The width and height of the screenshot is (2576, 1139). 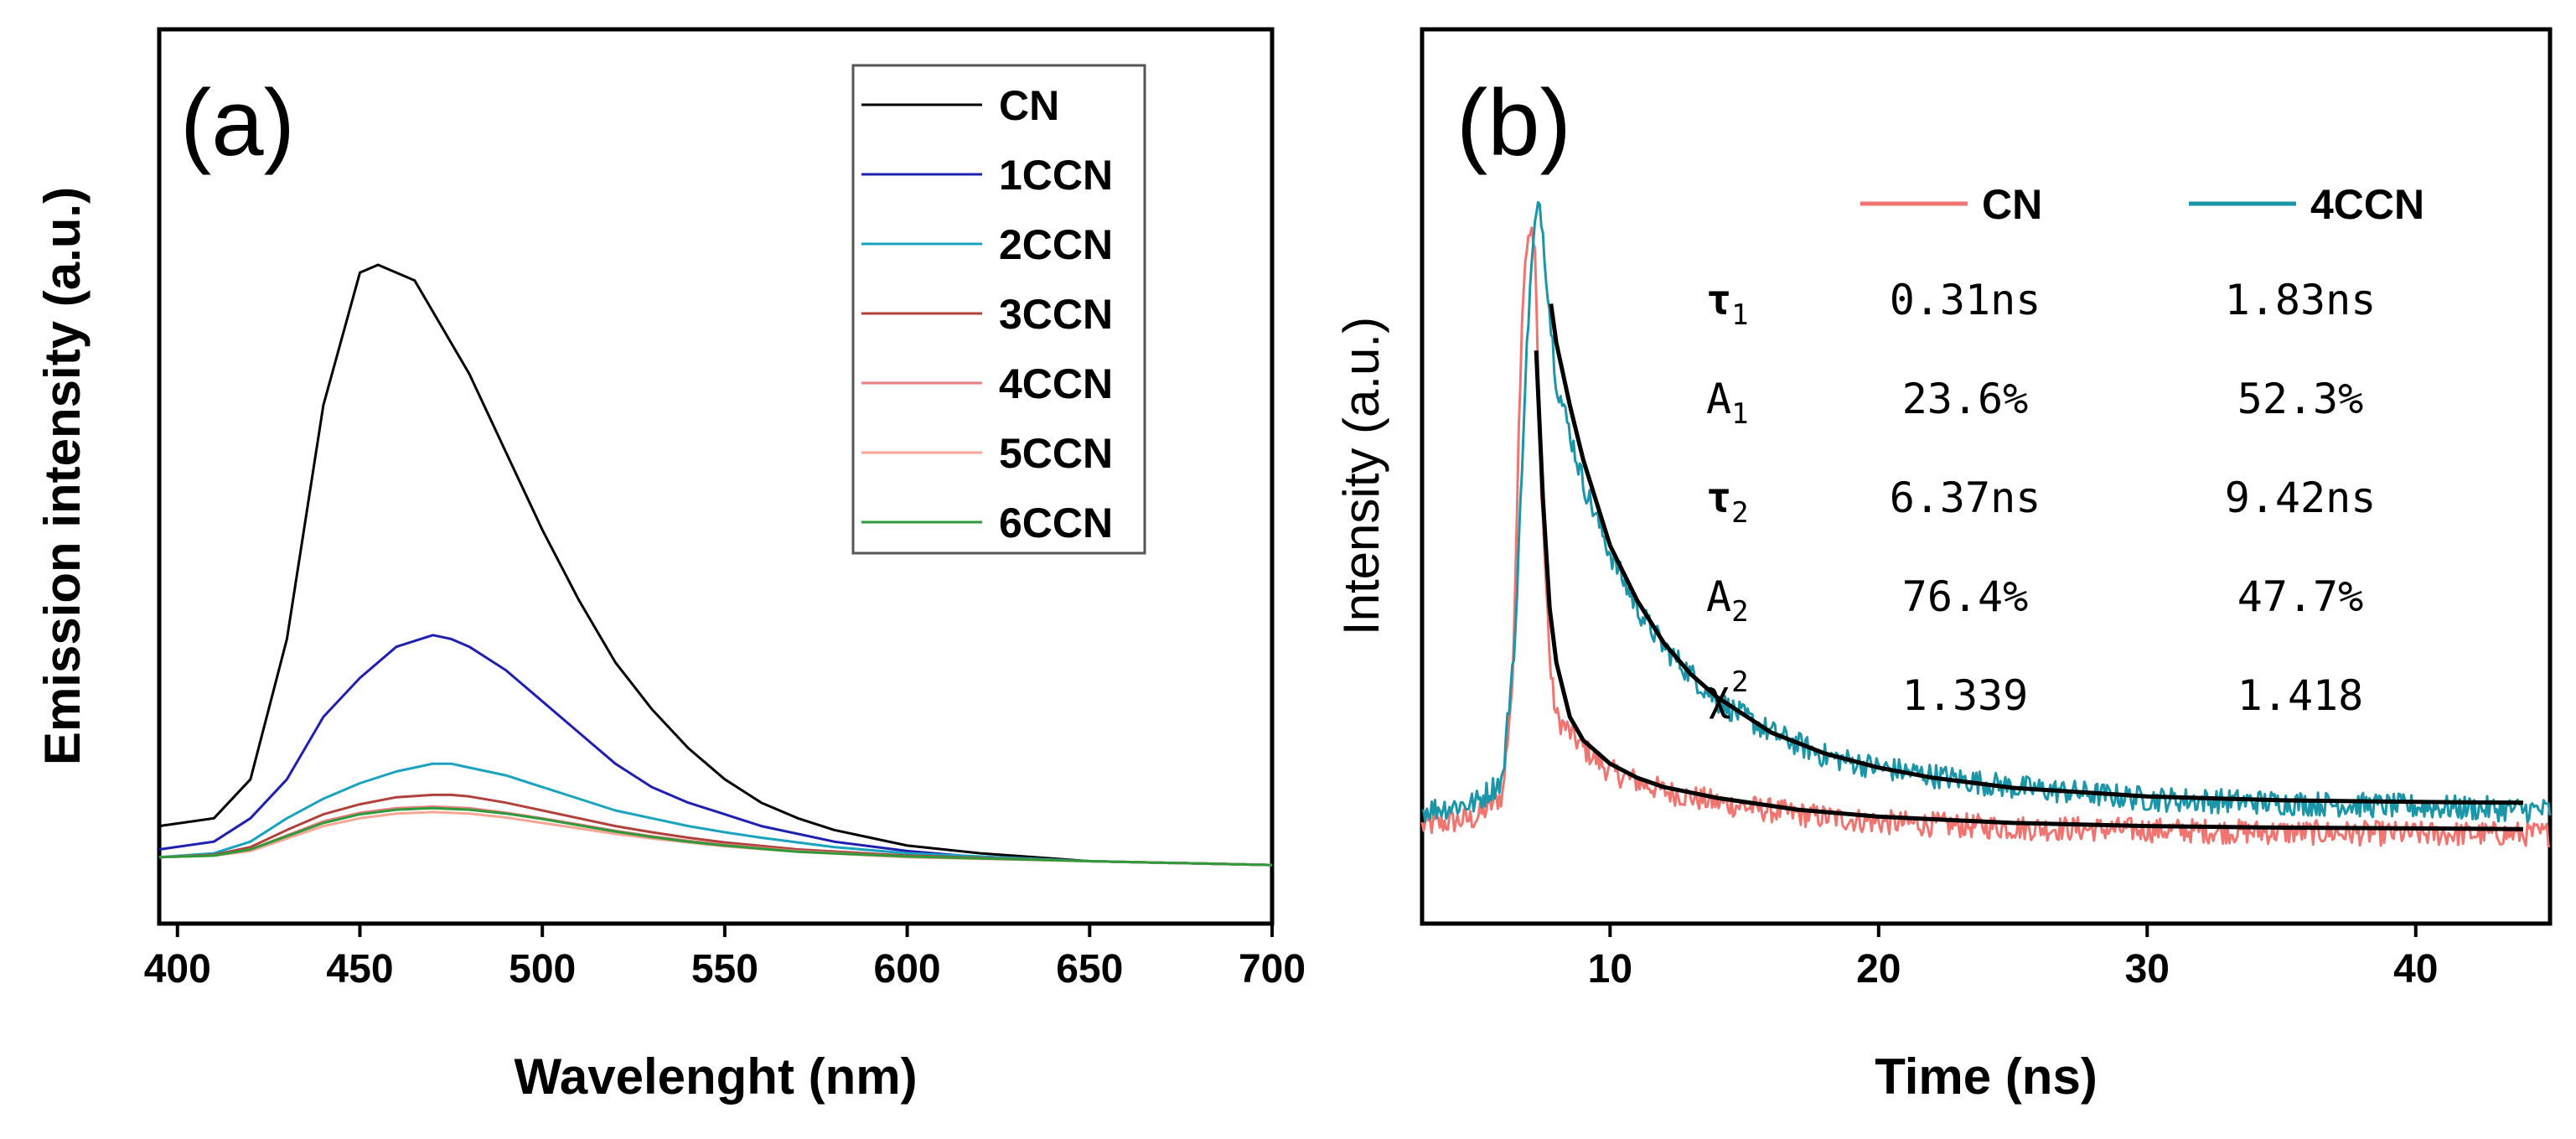 I want to click on legend-label-3ccn: 3CCN, so click(x=1056, y=314).